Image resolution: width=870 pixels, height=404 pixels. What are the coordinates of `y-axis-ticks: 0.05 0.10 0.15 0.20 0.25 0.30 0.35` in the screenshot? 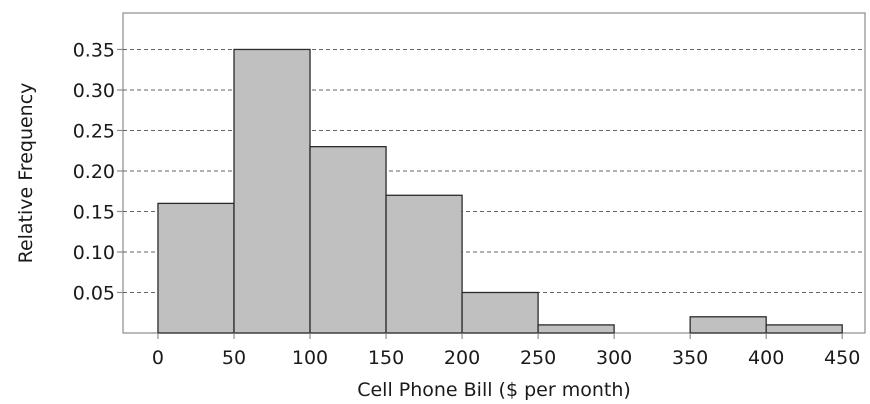 It's located at (98, 171).